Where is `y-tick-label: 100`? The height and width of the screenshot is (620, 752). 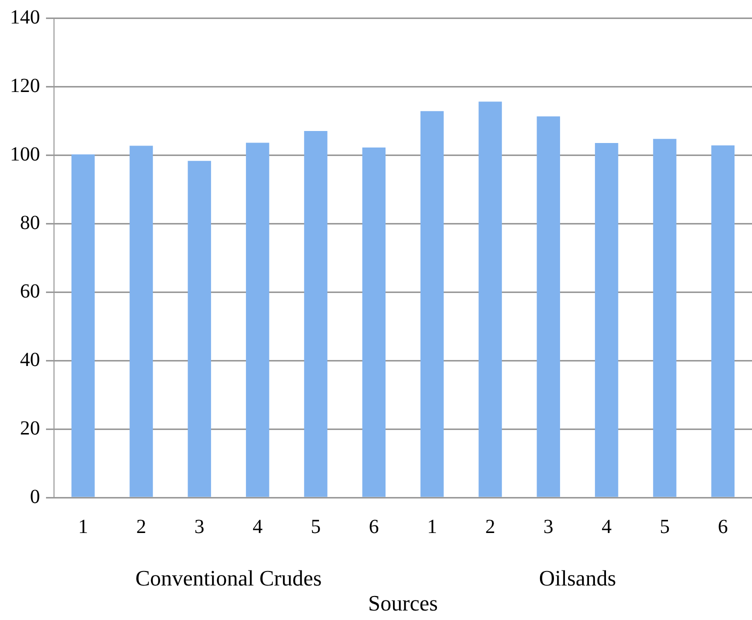
y-tick-label: 100 is located at coordinates (25, 154).